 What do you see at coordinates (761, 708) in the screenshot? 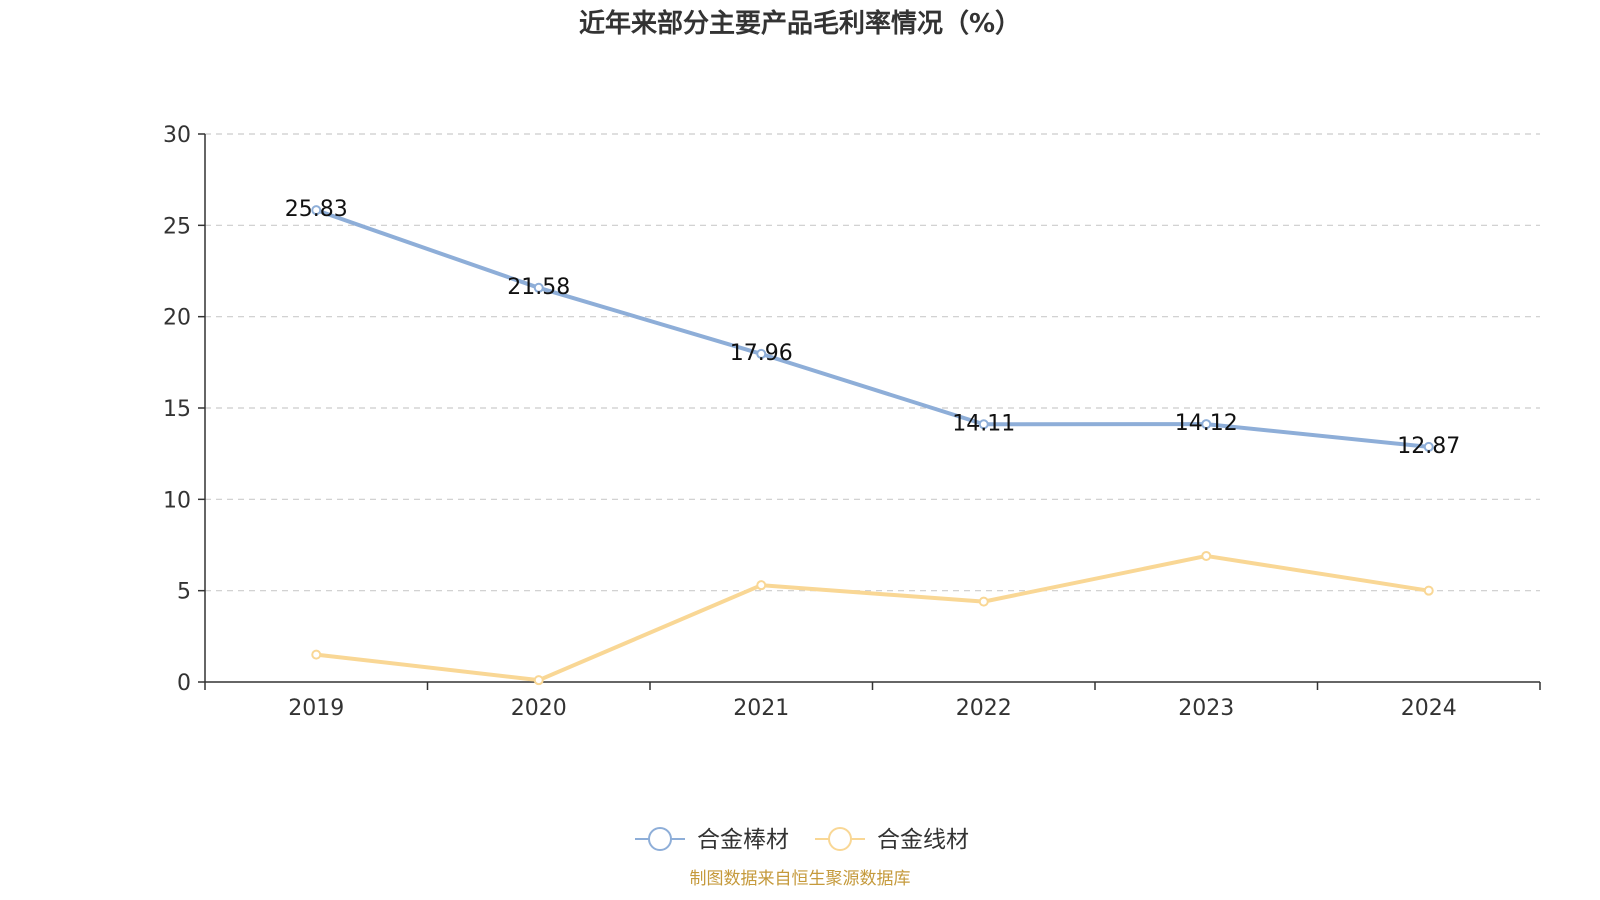
I see `x-tick-label: 2021` at bounding box center [761, 708].